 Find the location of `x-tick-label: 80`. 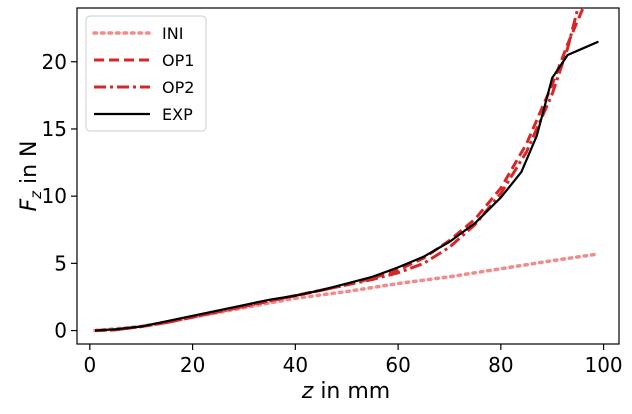

x-tick-label: 80 is located at coordinates (500, 365).